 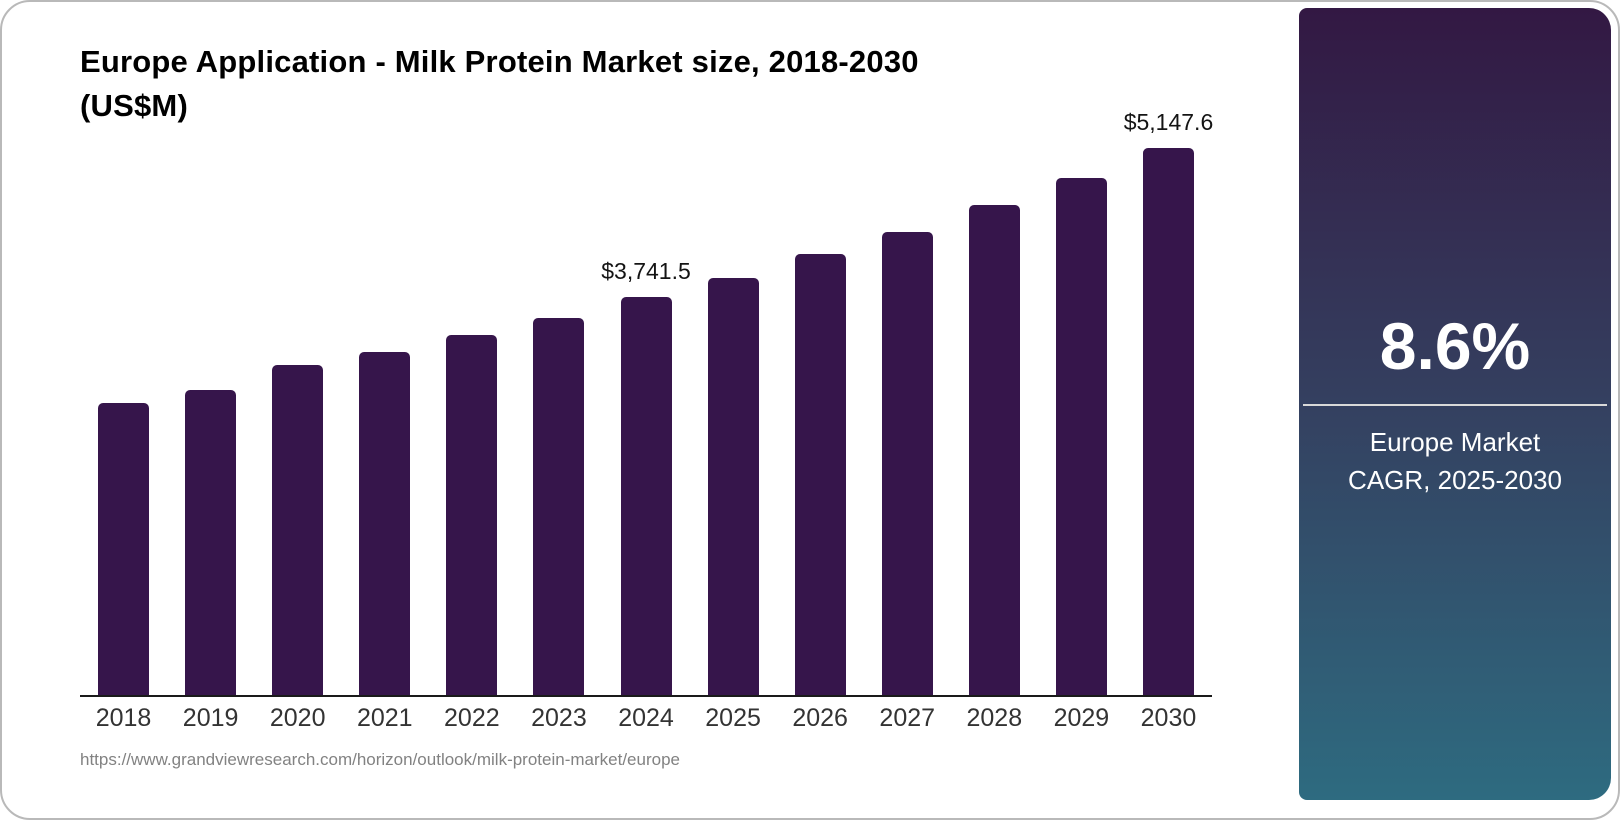 What do you see at coordinates (1081, 718) in the screenshot?
I see `x-tick-2029: 2029` at bounding box center [1081, 718].